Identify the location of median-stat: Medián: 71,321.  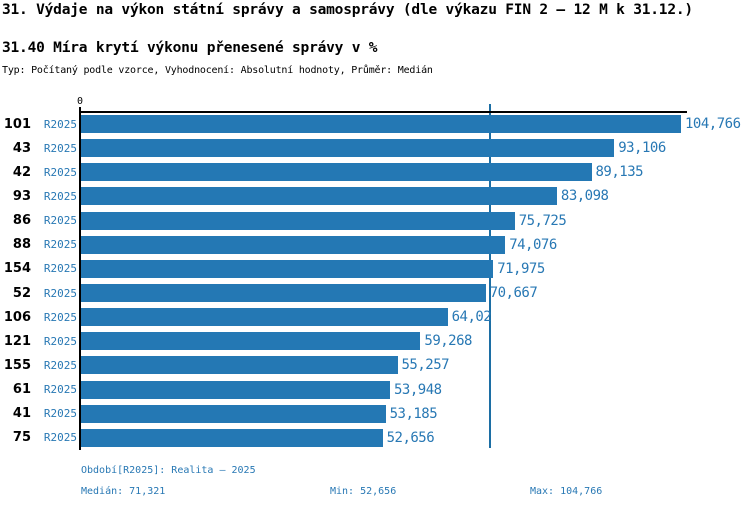
(123, 491).